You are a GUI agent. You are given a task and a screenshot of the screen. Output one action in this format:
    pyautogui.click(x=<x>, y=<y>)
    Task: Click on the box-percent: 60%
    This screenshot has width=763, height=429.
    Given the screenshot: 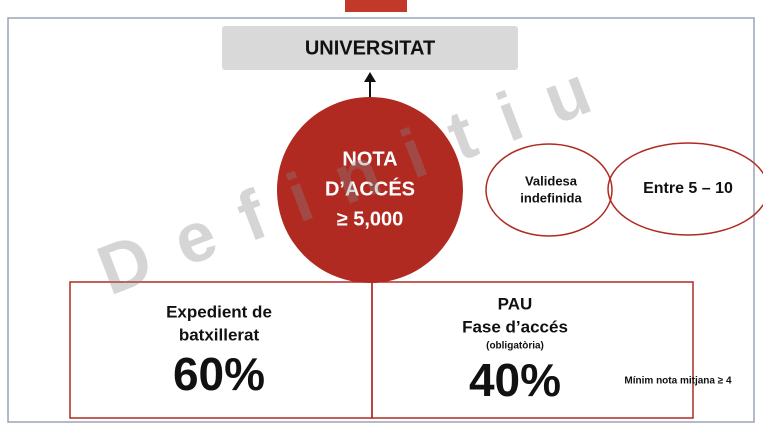 What is the action you would take?
    pyautogui.click(x=219, y=374)
    